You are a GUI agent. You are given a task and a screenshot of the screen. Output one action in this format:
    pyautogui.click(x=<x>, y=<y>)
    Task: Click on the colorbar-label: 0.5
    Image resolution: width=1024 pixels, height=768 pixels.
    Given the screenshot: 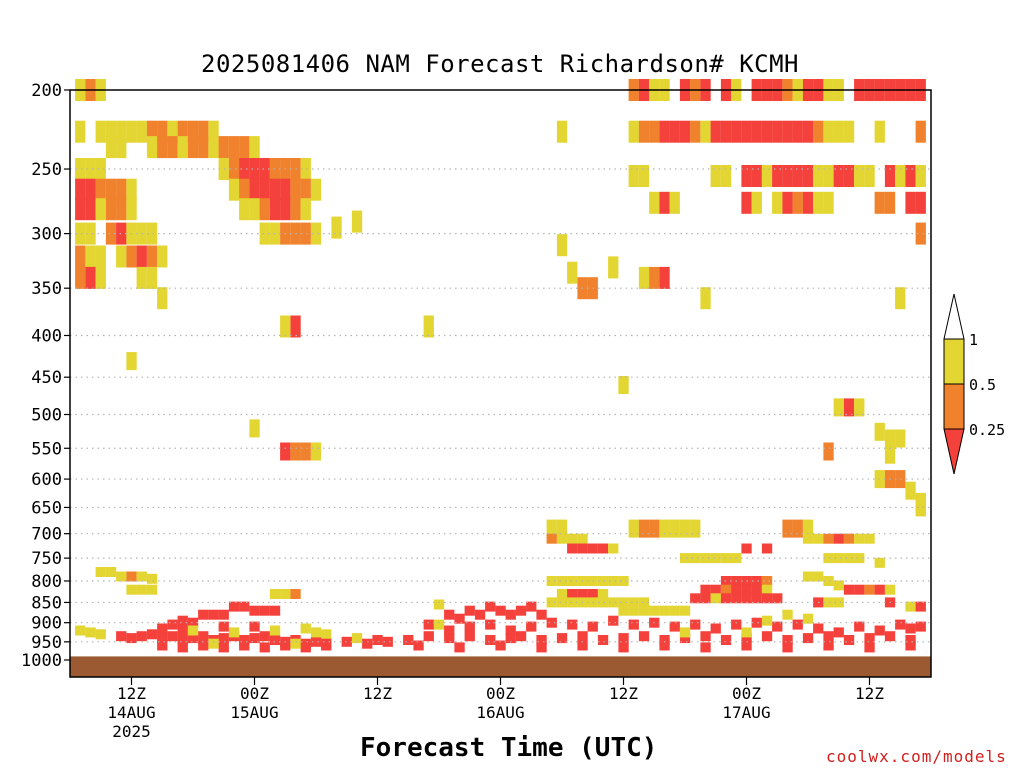 What is the action you would take?
    pyautogui.click(x=982, y=385)
    